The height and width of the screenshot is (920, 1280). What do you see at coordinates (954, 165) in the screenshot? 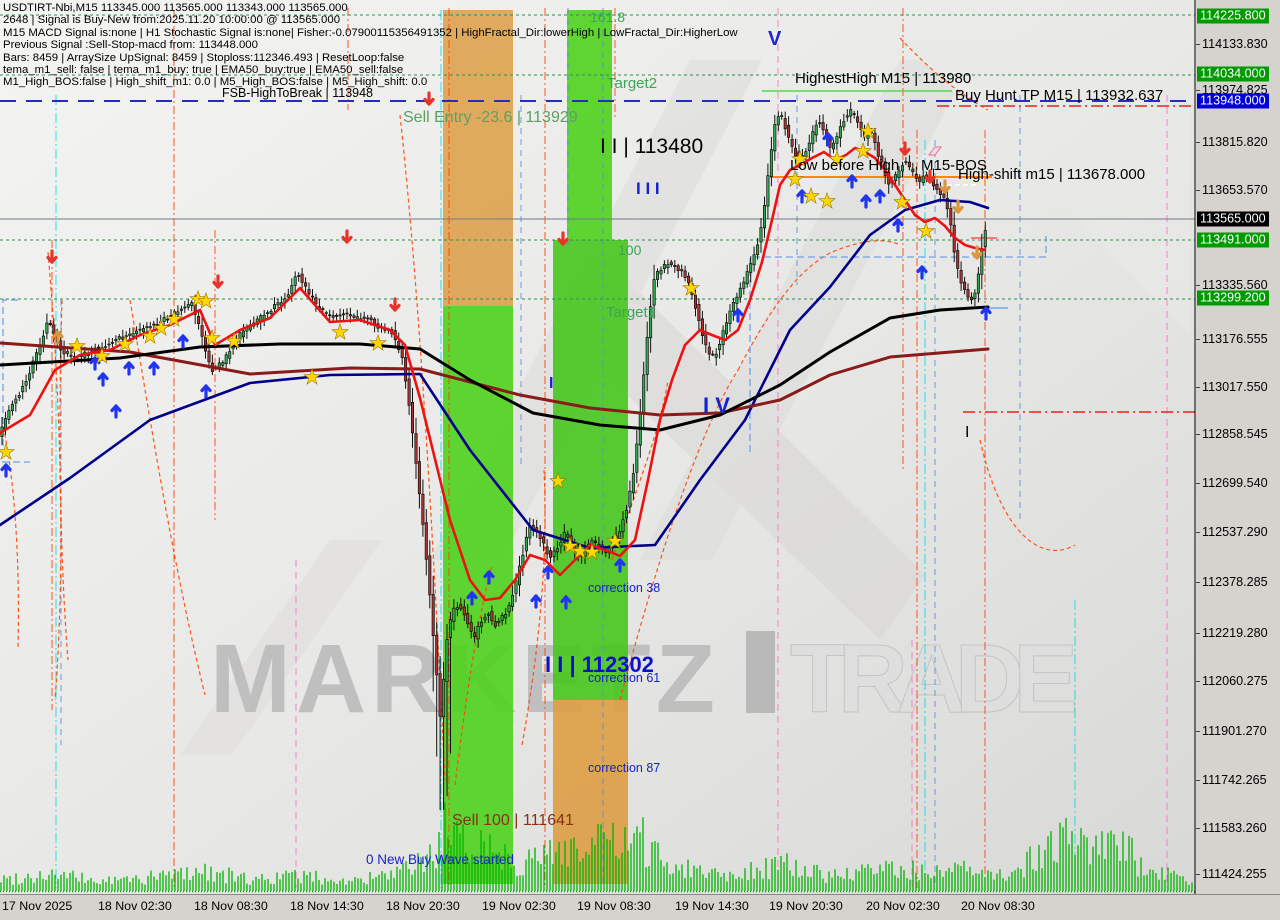
I see `m15-bos-label: M15-BOS` at bounding box center [954, 165].